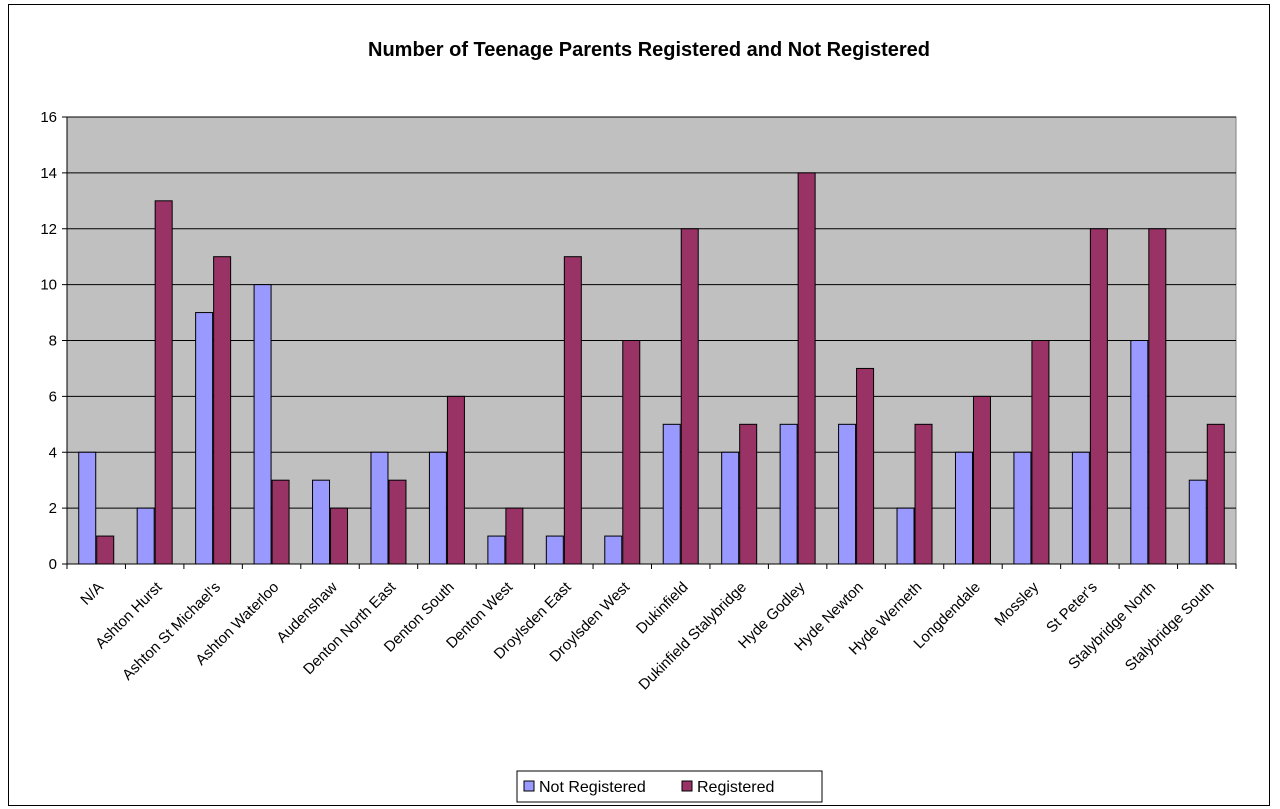 The height and width of the screenshot is (809, 1280). Describe the element at coordinates (592, 787) in the screenshot. I see `legend-label: Not Registered` at that location.